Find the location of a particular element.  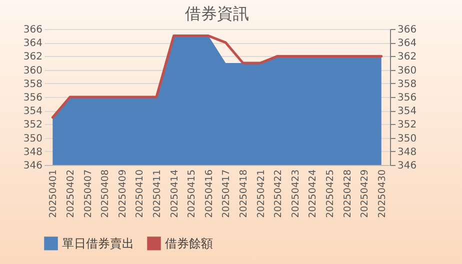

x-tick-label: 20250410 is located at coordinates (140, 194).